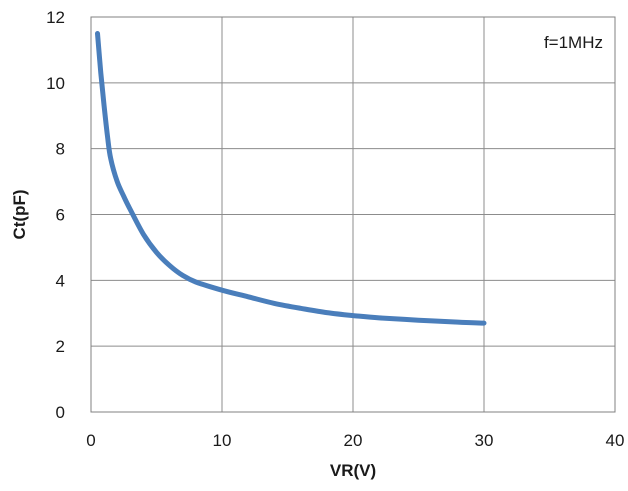  What do you see at coordinates (60, 149) in the screenshot?
I see `y-tick-label: 8` at bounding box center [60, 149].